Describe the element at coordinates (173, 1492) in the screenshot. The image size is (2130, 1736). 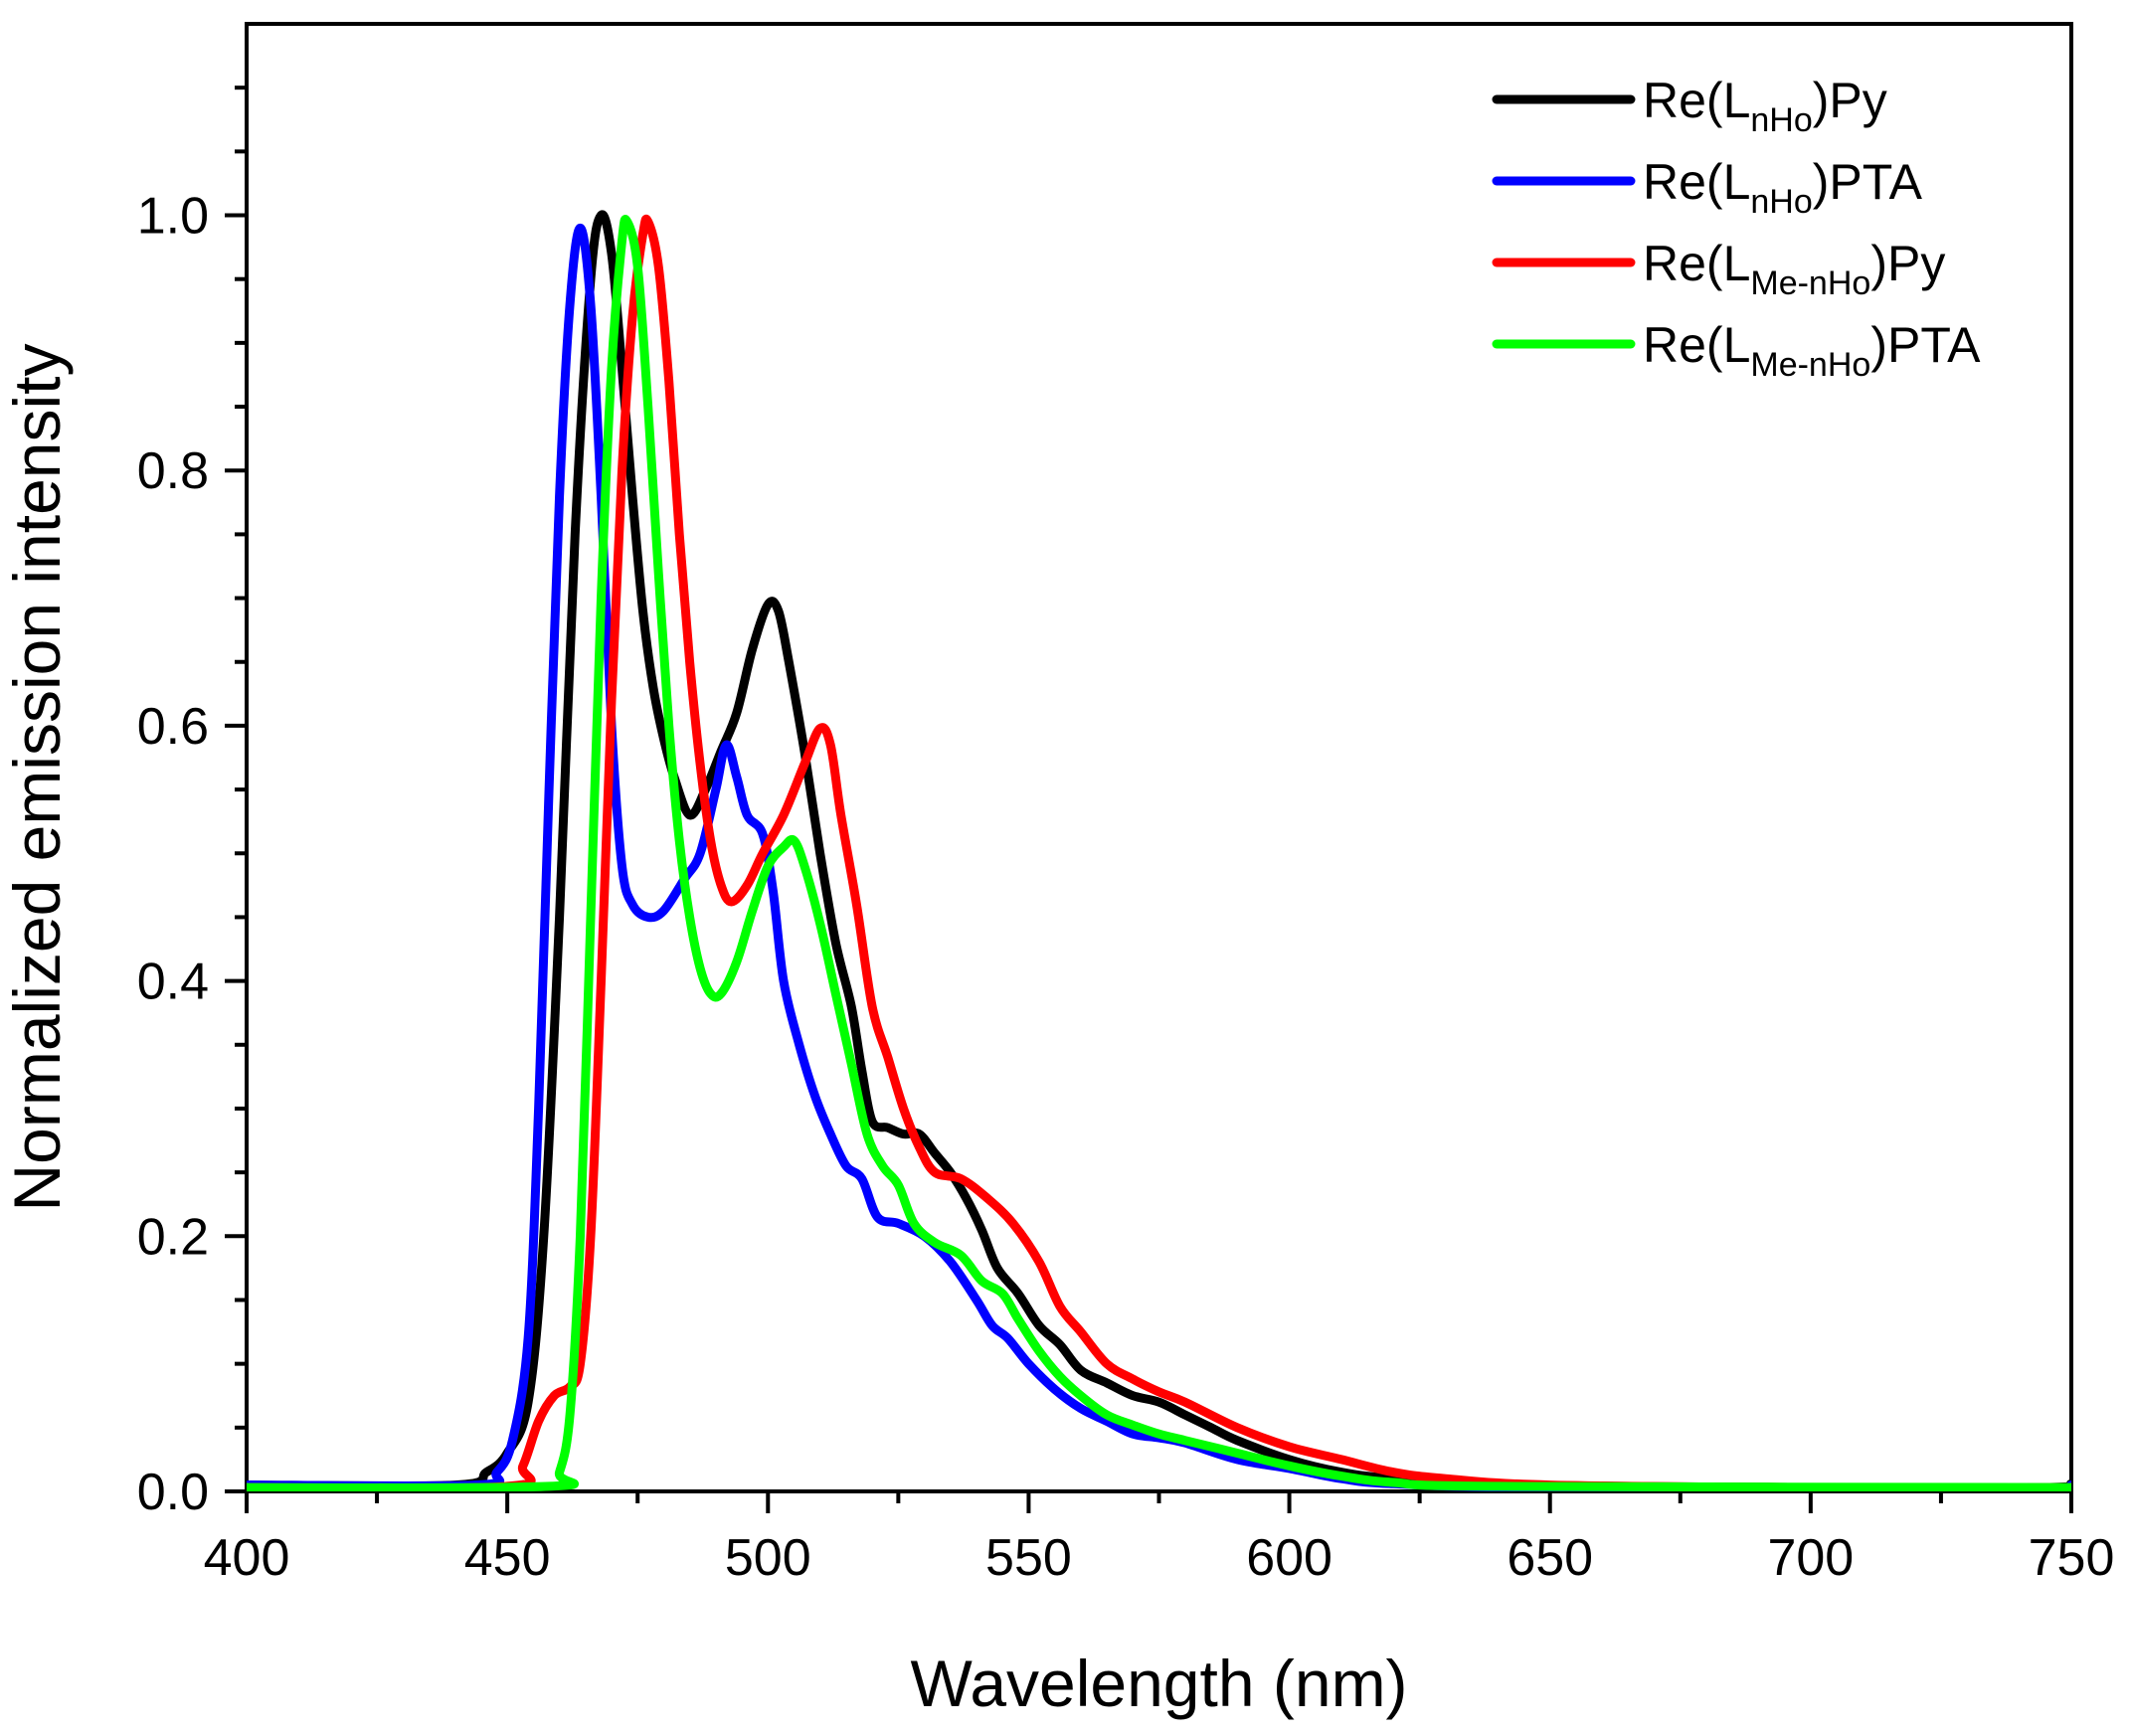
I see `y-tick-label: 0.0` at that location.